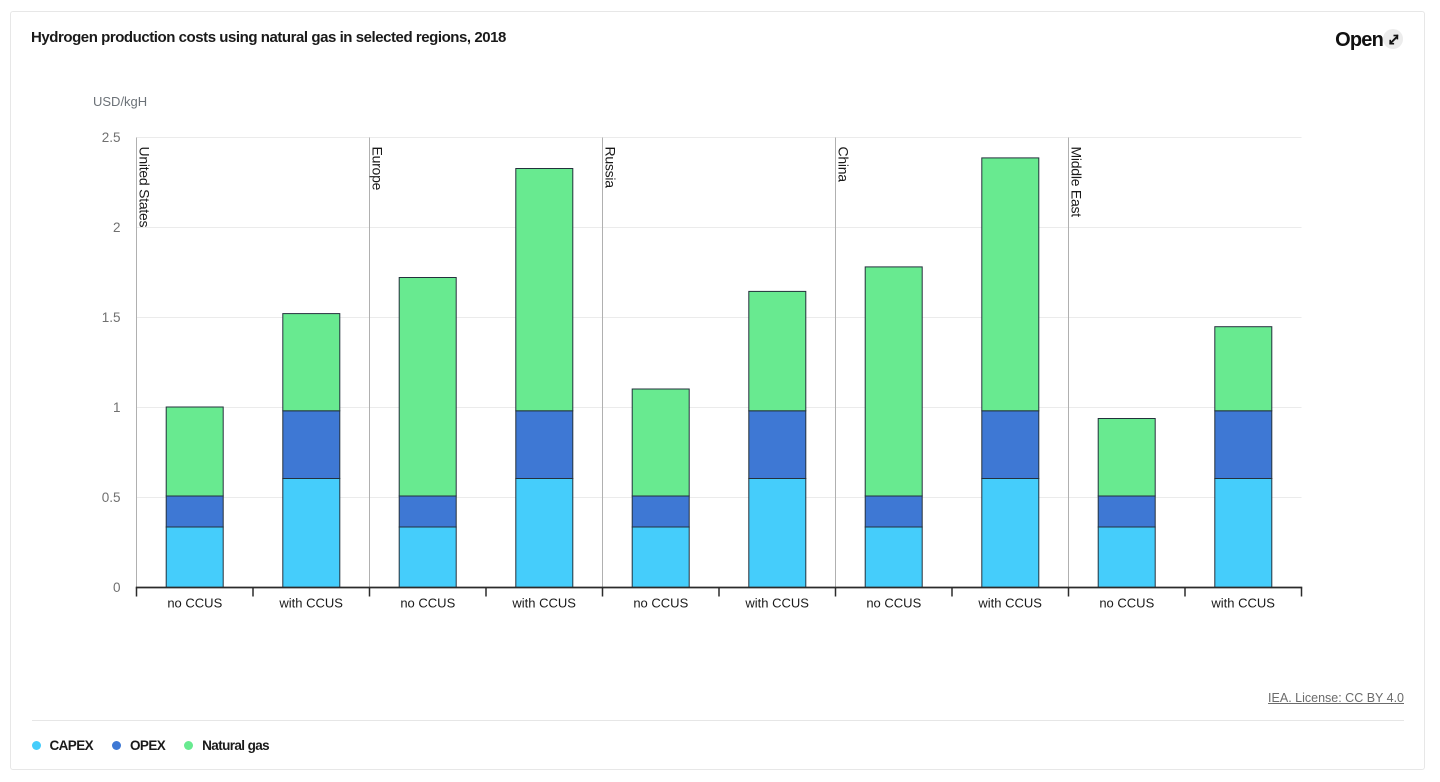 This screenshot has width=1440, height=782. Describe the element at coordinates (111, 497) in the screenshot. I see `svg-text: 0.5` at that location.